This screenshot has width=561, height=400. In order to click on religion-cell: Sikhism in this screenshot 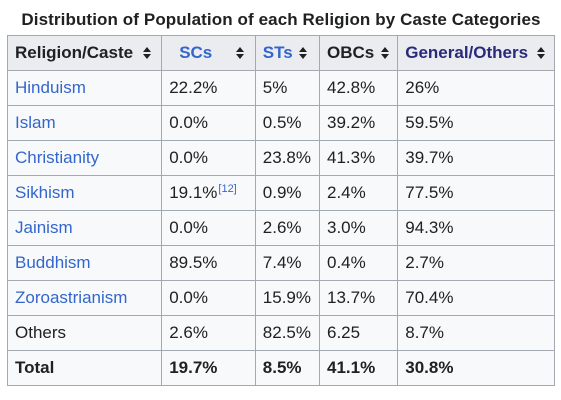, I will do `click(84, 193)`.